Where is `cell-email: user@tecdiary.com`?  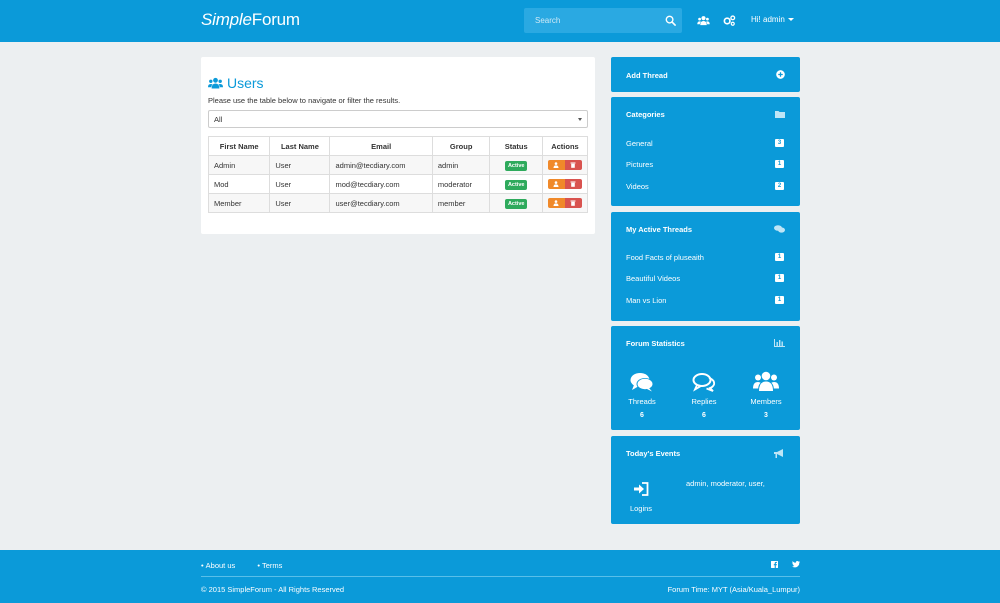 cell-email: user@tecdiary.com is located at coordinates (381, 203).